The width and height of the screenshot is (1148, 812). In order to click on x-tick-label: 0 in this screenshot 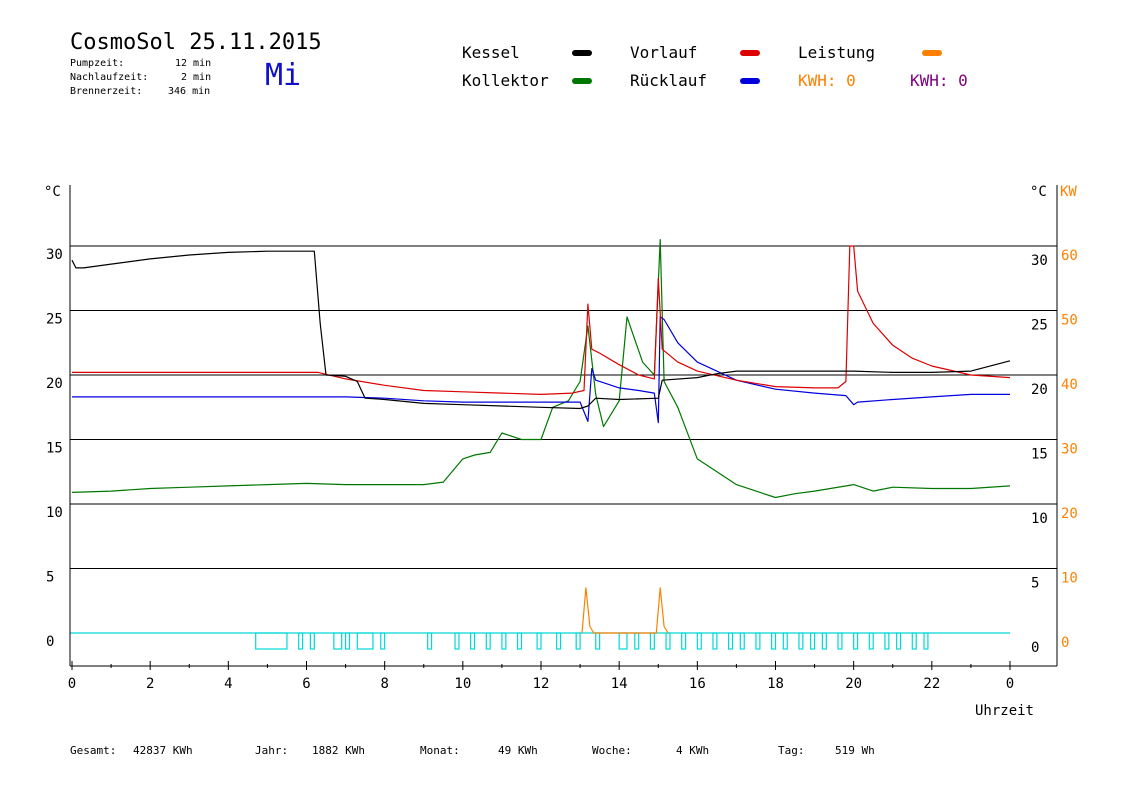, I will do `click(72, 684)`.